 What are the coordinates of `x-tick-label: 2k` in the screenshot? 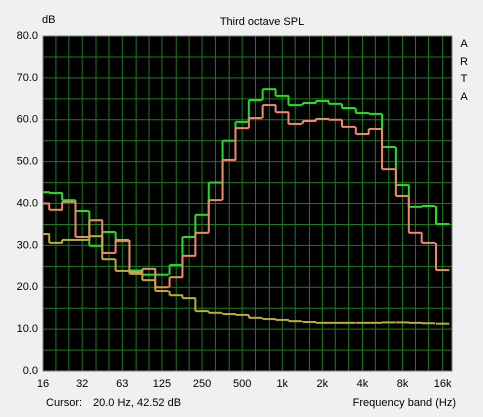 It's located at (323, 384).